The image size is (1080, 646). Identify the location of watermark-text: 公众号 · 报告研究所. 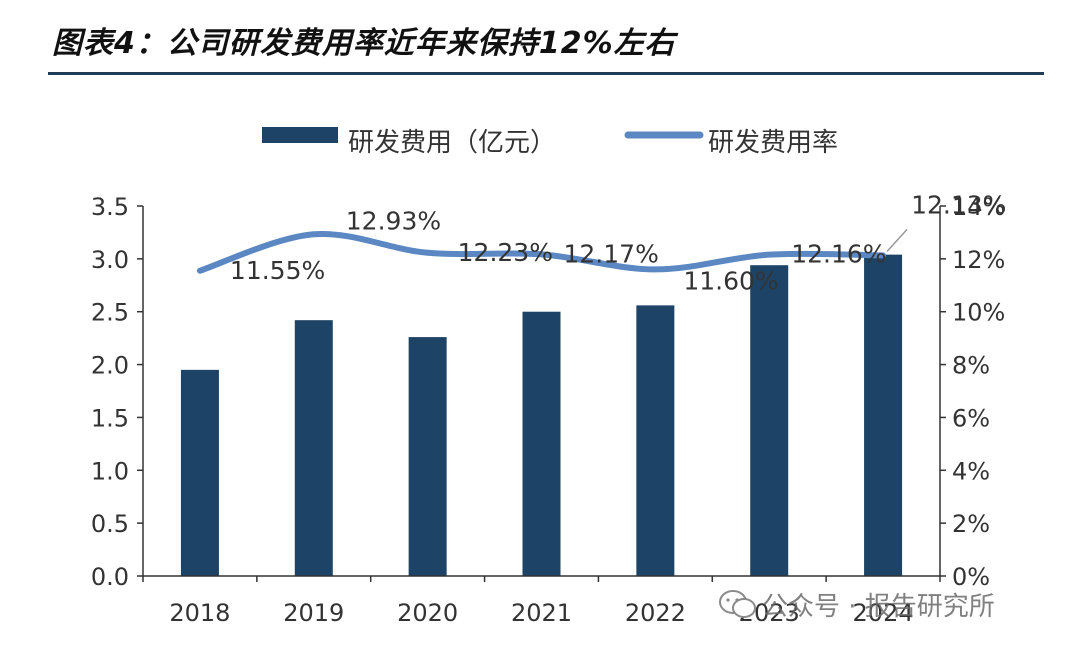
(878, 607).